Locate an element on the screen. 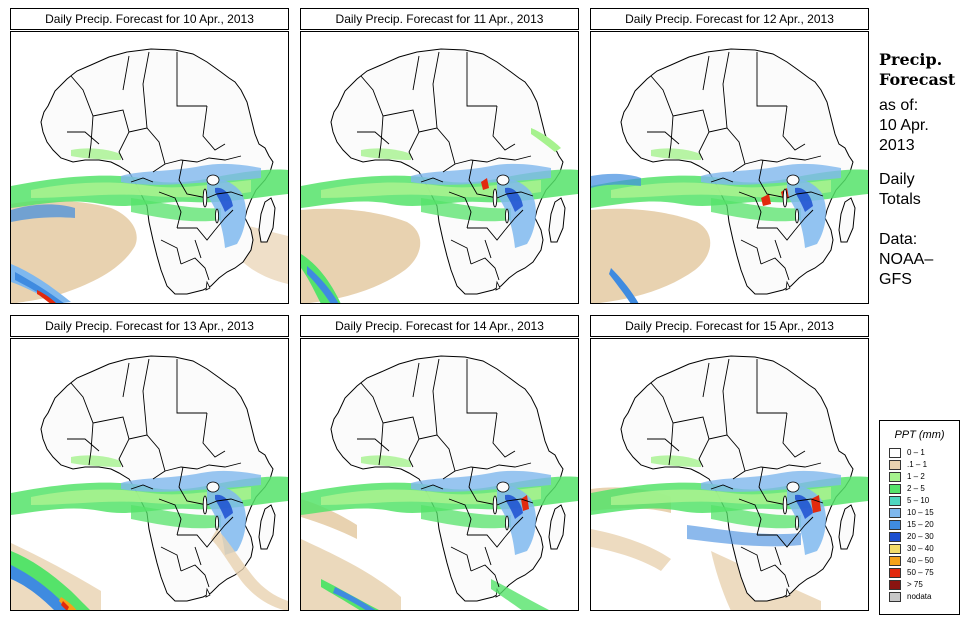 This screenshot has width=965, height=628. legend-title: PPT (mm) is located at coordinates (919, 435).